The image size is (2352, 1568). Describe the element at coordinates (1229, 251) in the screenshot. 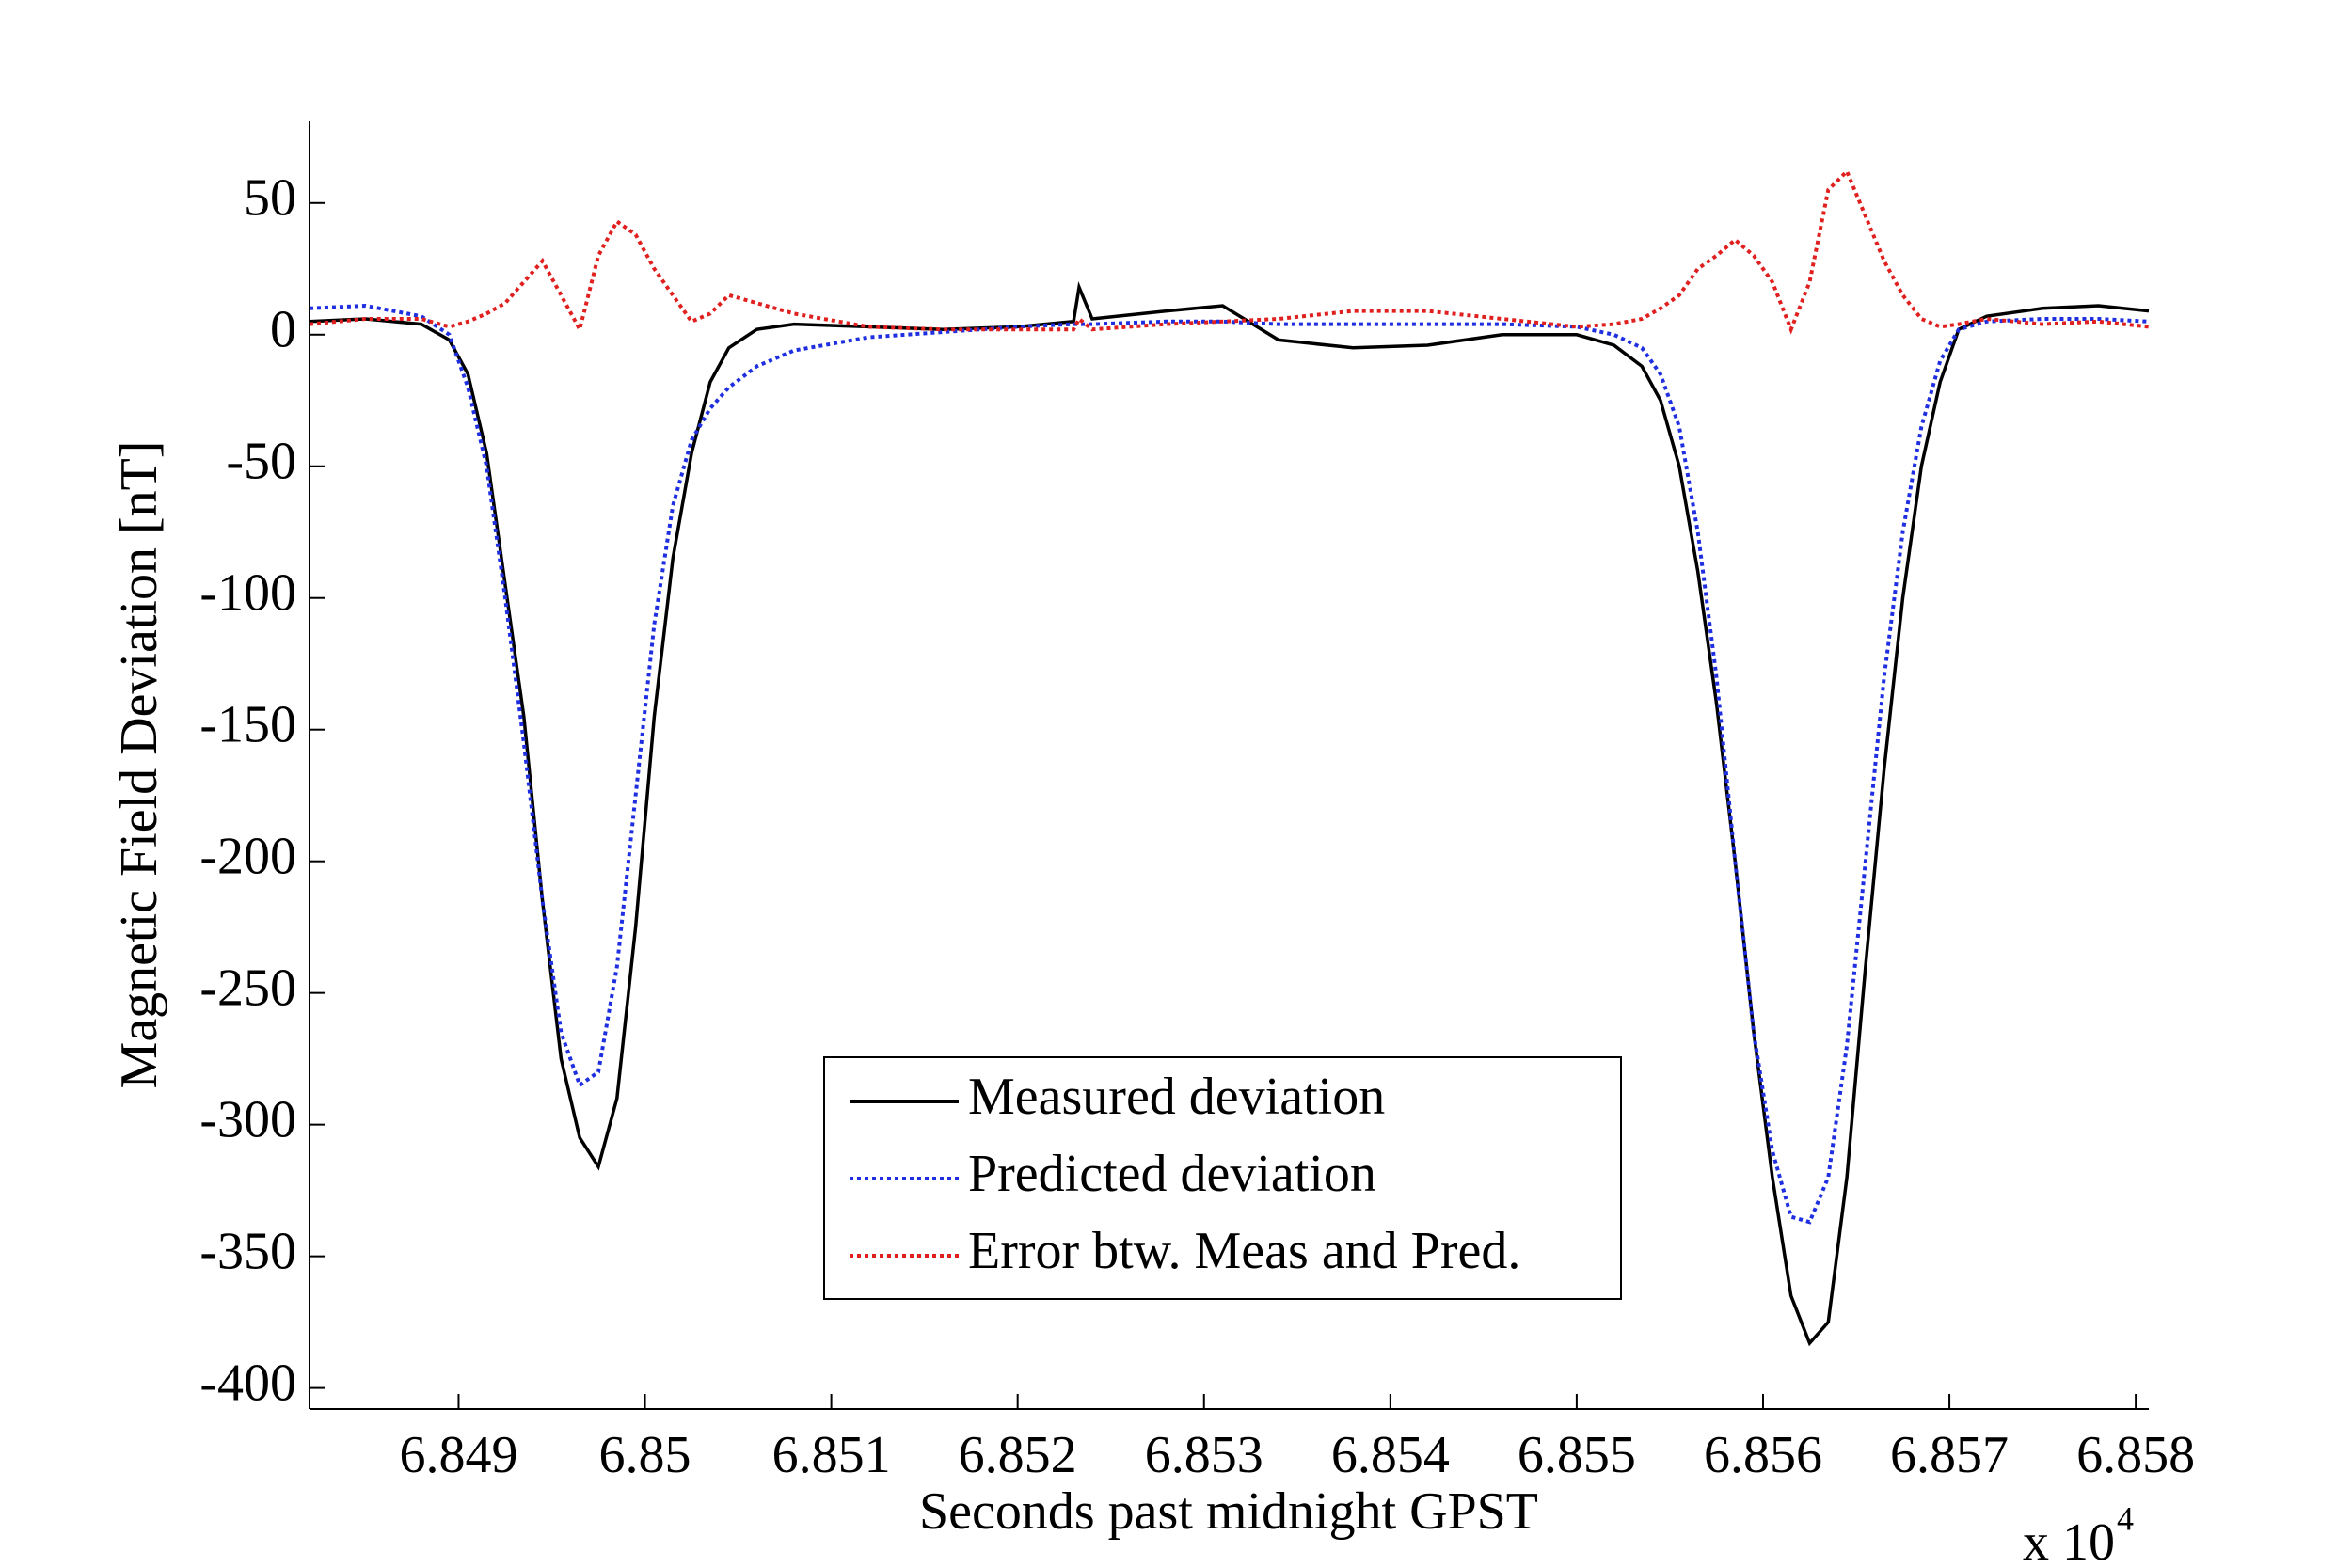

I see `series-line` at that location.